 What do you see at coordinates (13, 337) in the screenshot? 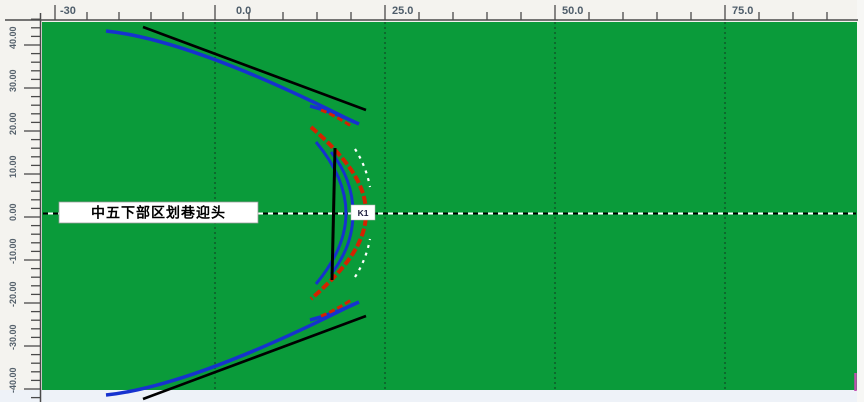
I see `left-axis-label: -30.00` at bounding box center [13, 337].